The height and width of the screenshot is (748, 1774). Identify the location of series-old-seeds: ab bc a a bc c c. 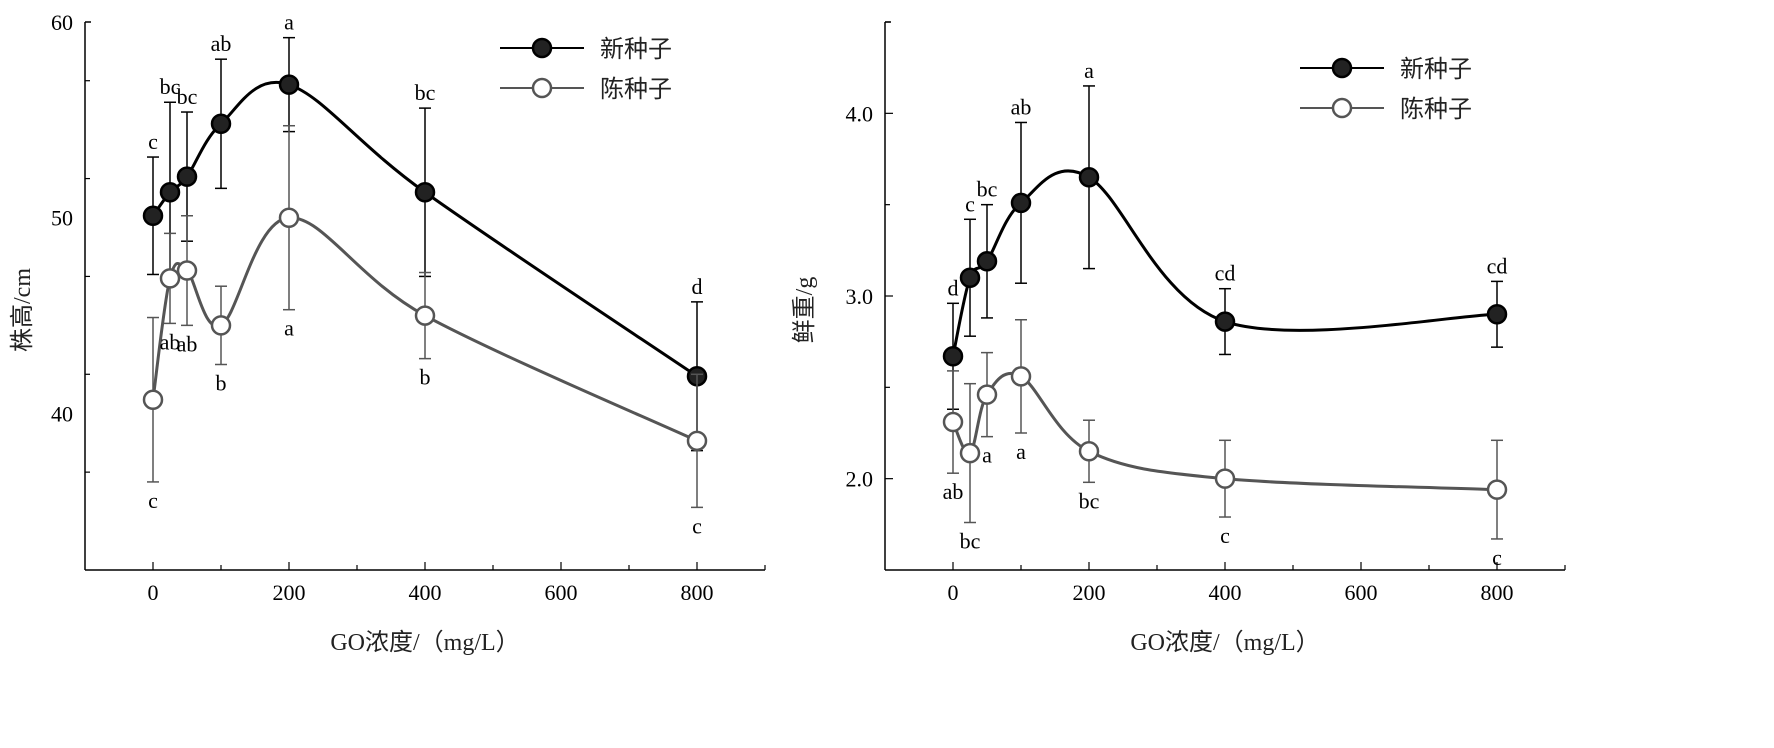
(1225, 444).